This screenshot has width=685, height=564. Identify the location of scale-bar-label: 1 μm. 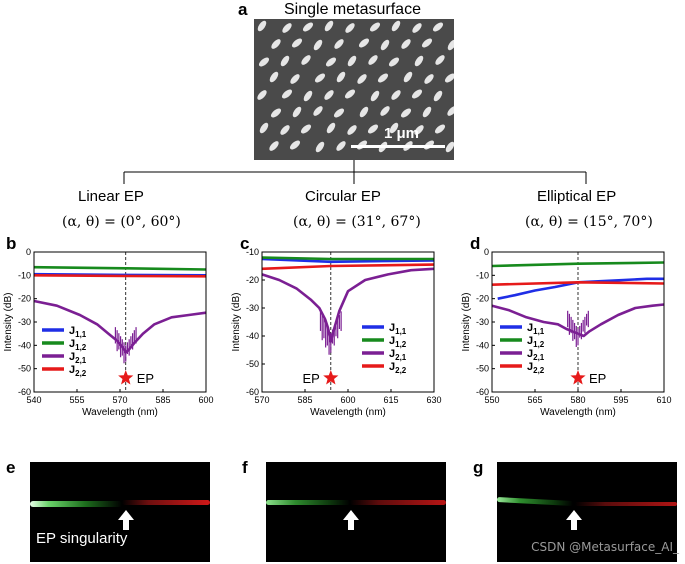
(402, 133).